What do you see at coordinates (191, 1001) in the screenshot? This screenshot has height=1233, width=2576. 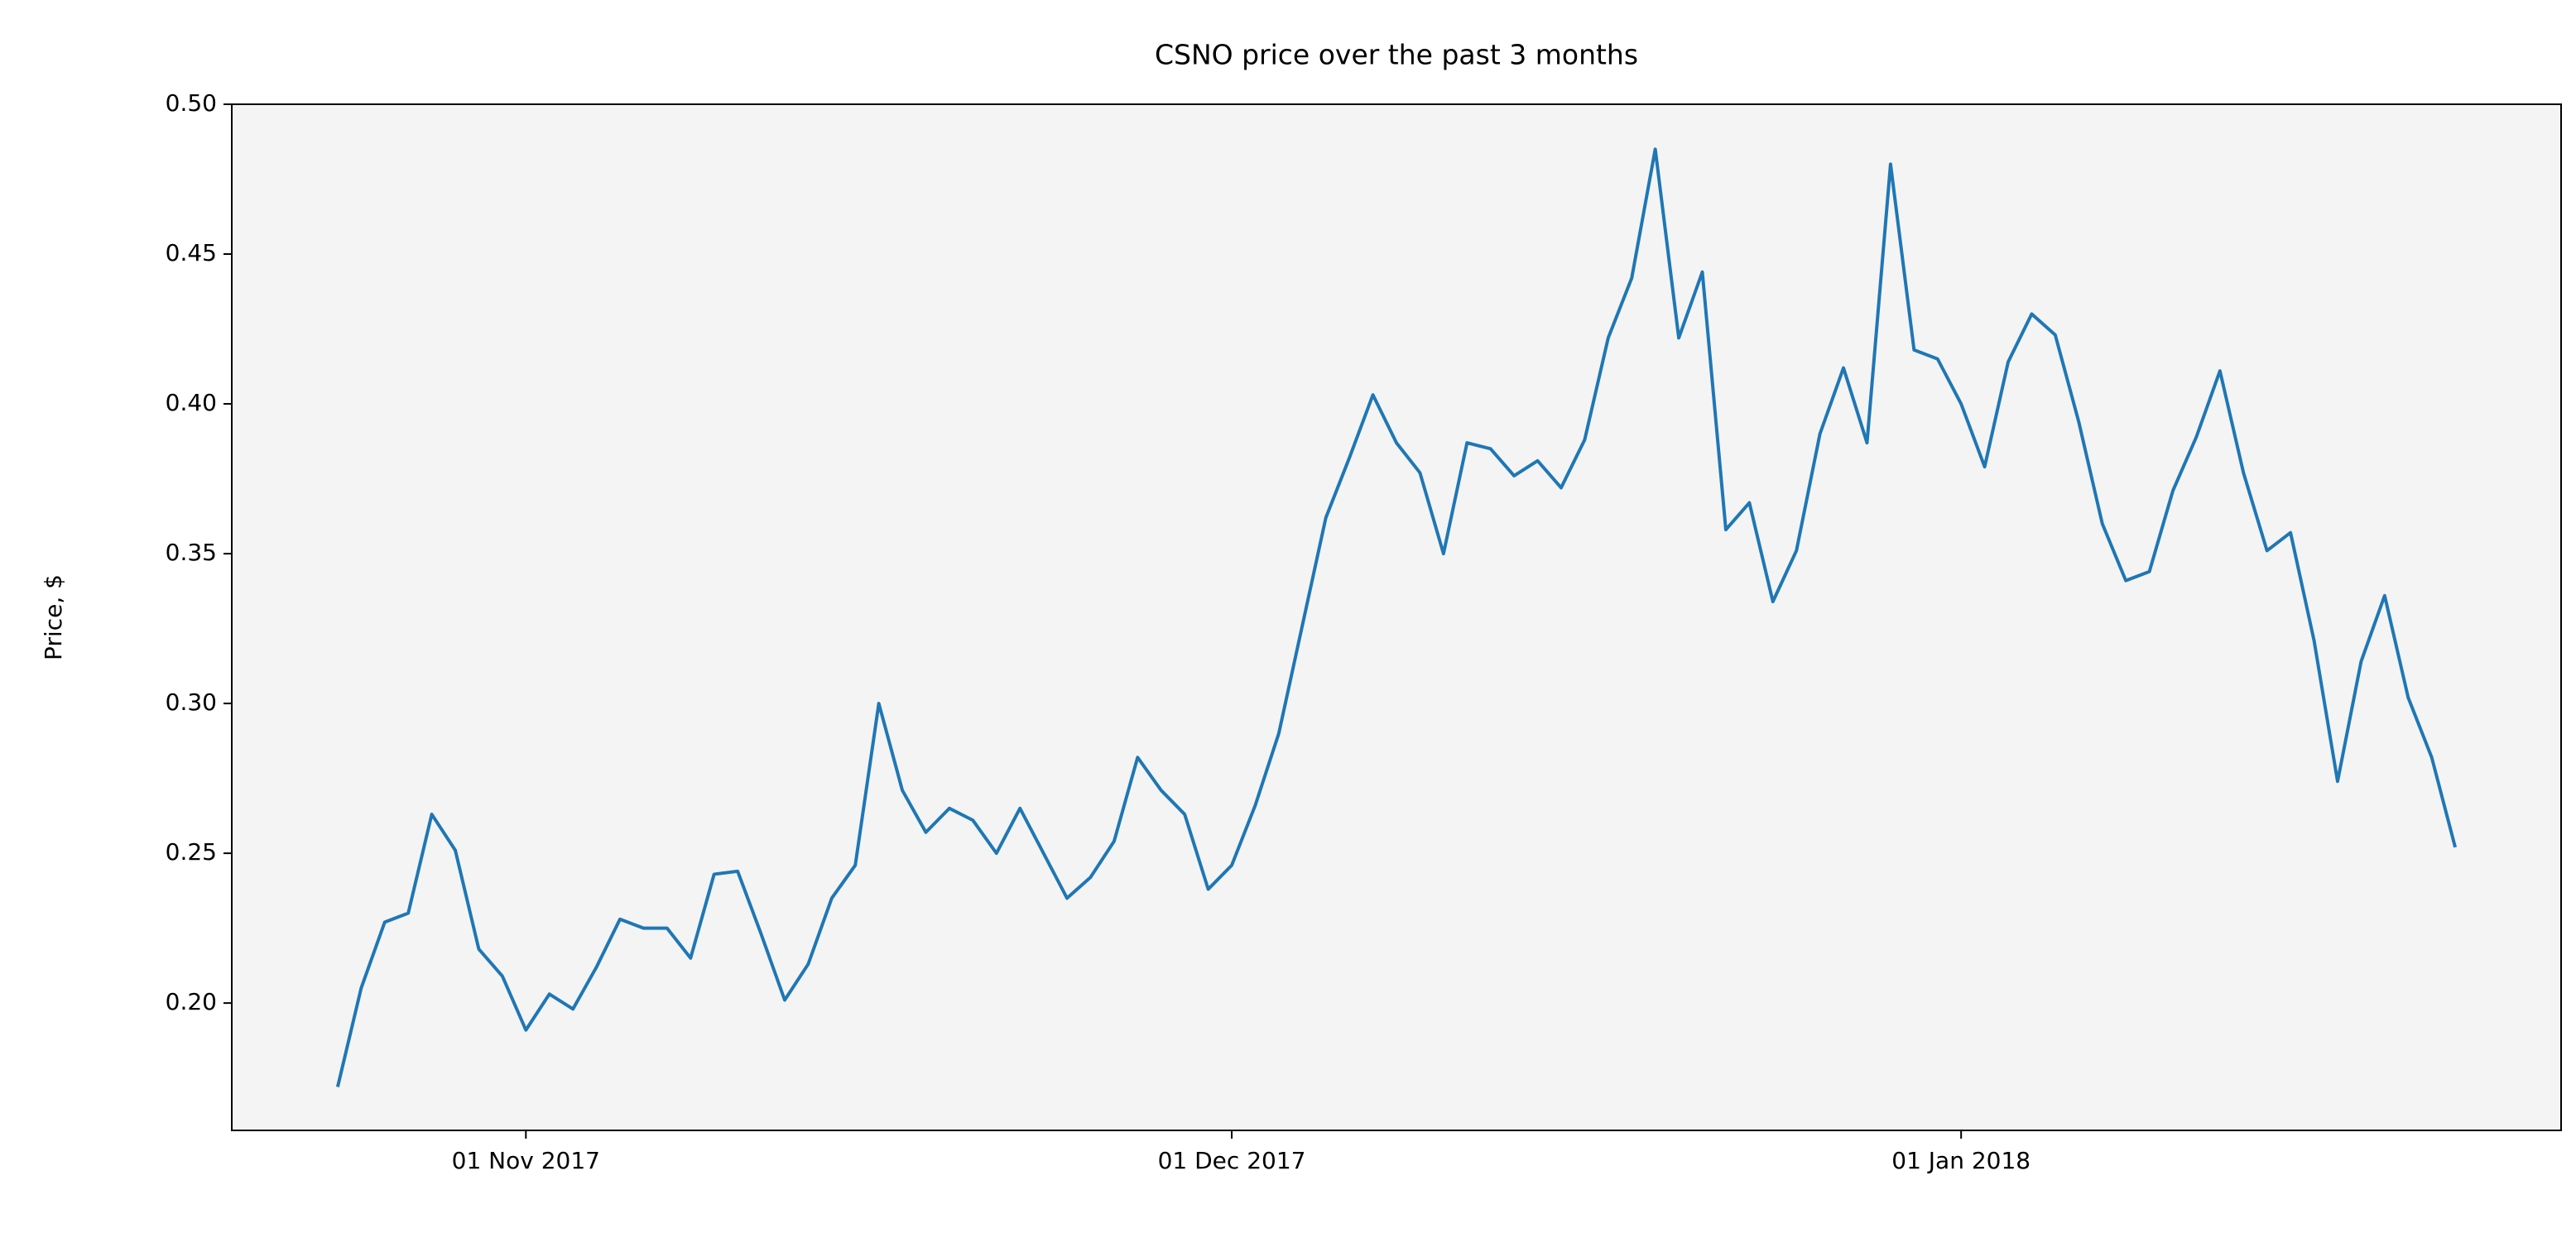 I see `y-tick-label: 0.20` at bounding box center [191, 1001].